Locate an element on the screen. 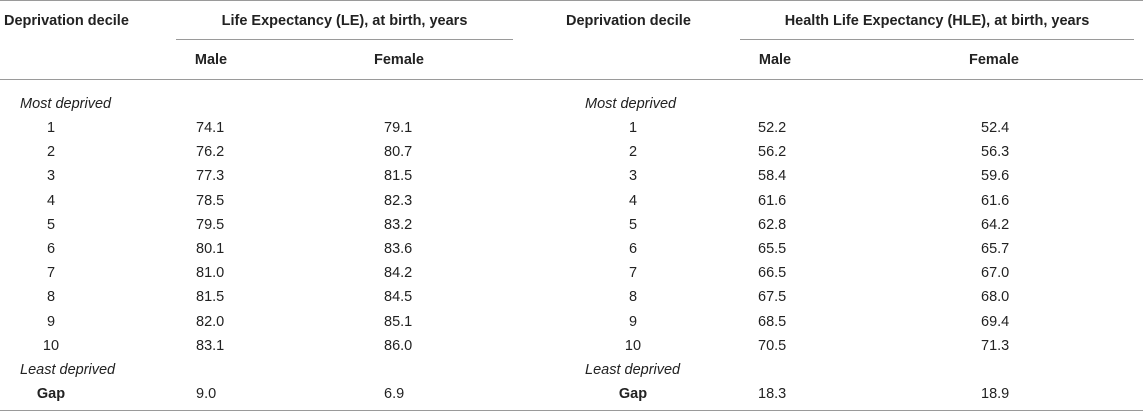 The image size is (1143, 415). left-decile-cell: 1 is located at coordinates (51, 128).